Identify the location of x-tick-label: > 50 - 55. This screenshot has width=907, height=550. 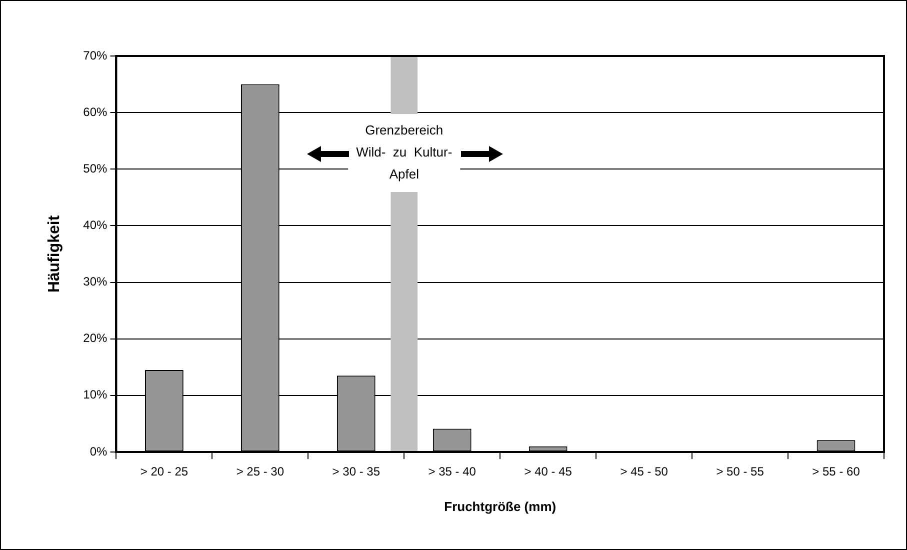
(740, 471).